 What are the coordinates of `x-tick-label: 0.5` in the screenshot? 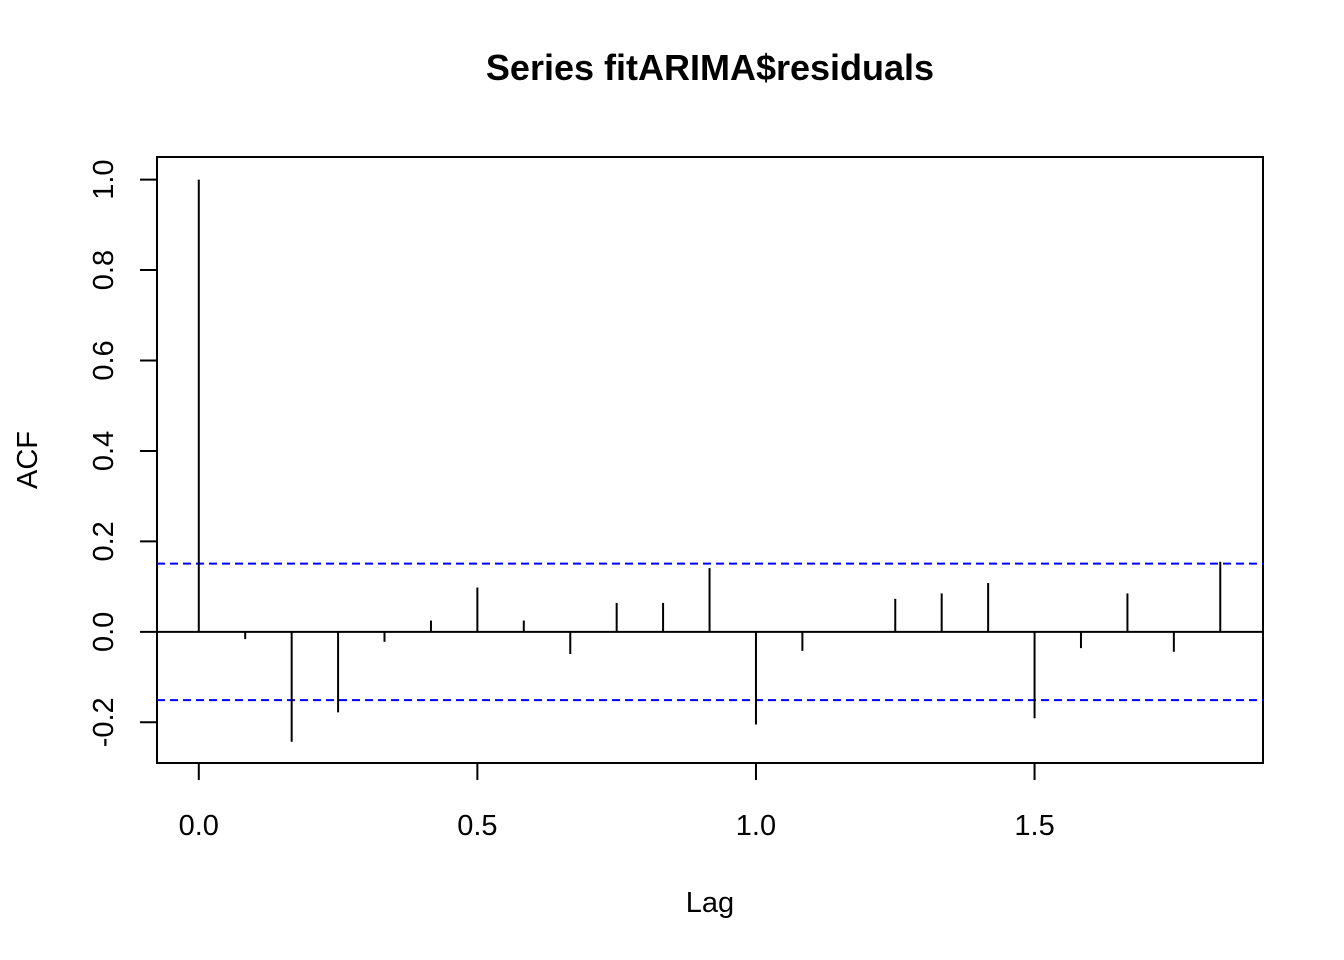 It's located at (477, 826).